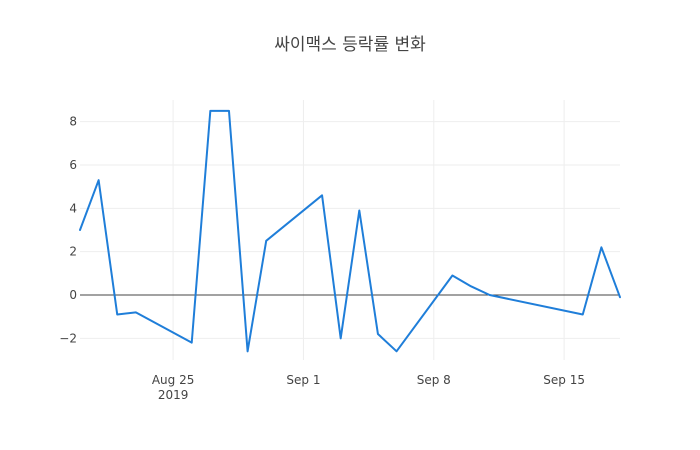 The width and height of the screenshot is (700, 450). I want to click on y-tick-label: 4, so click(73, 208).